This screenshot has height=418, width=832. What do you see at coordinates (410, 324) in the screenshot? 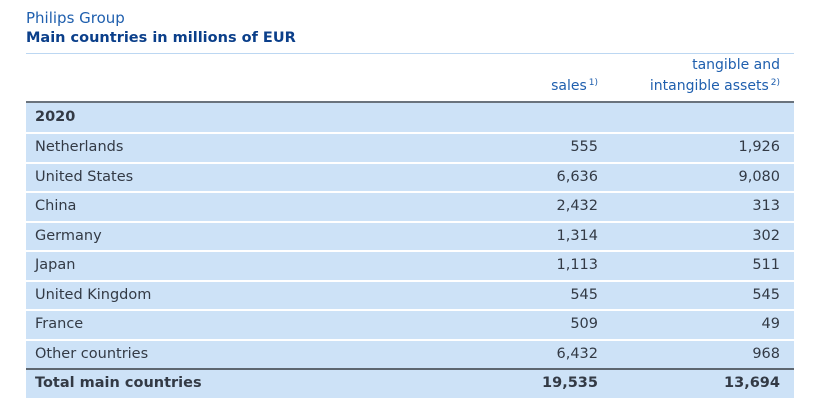
I see `table-row: France 509 49` at bounding box center [410, 324].